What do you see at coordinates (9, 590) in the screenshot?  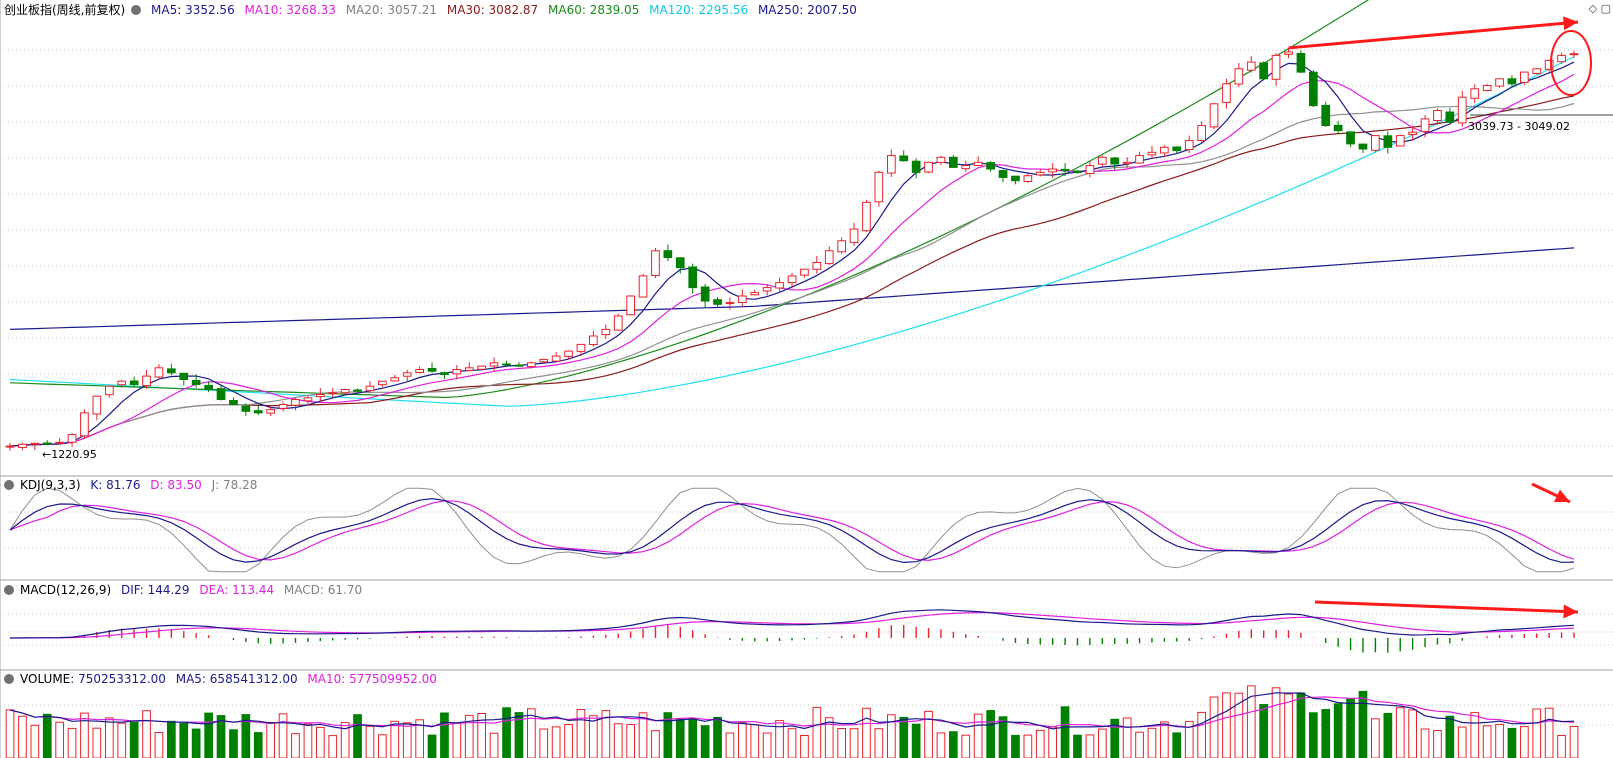 I see `macd-settings-icon` at bounding box center [9, 590].